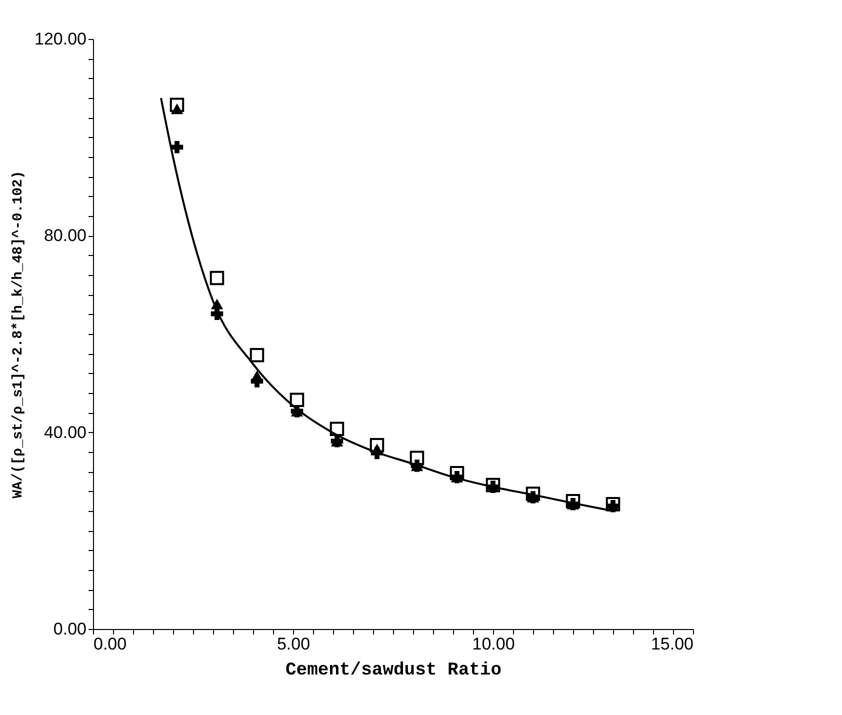  Describe the element at coordinates (493, 644) in the screenshot. I see `x-tick-label: 10.00` at that location.